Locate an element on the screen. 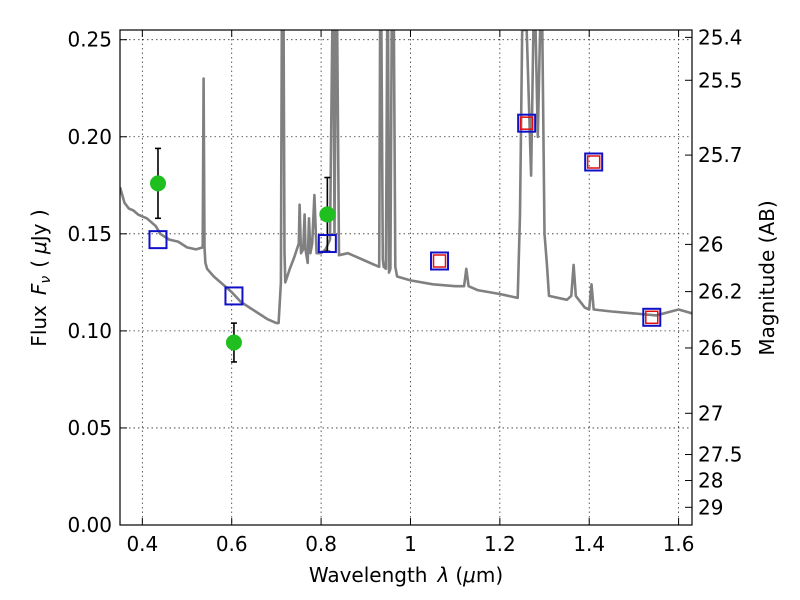 The width and height of the screenshot is (800, 600). y-axis-unit-mu: μ is located at coordinates (39, 248).